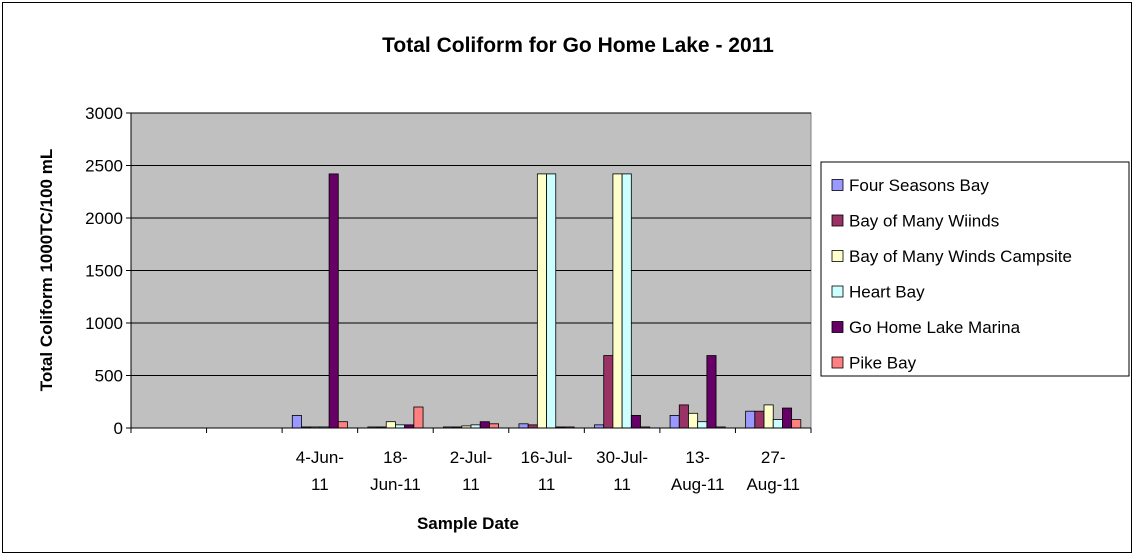 The height and width of the screenshot is (556, 1135). I want to click on legend-label: Pike Bay, so click(883, 363).